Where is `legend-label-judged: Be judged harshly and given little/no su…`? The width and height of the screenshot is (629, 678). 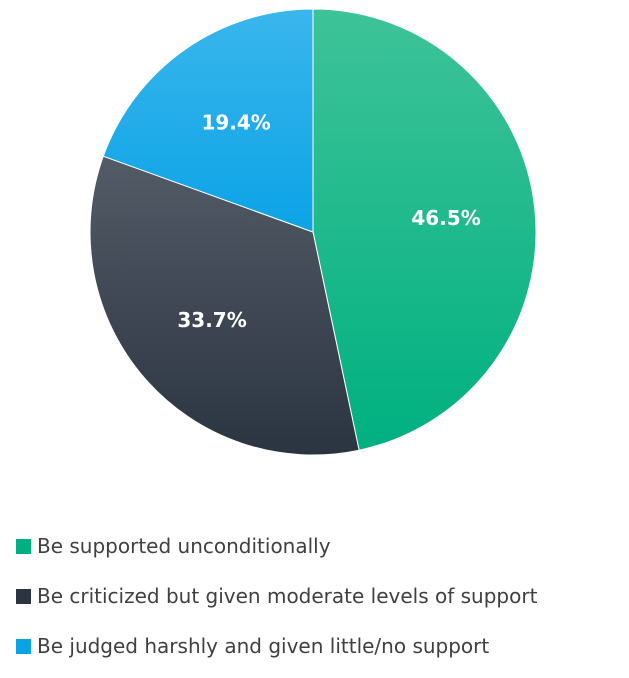 legend-label-judged: Be judged harshly and given little/no su… is located at coordinates (263, 646).